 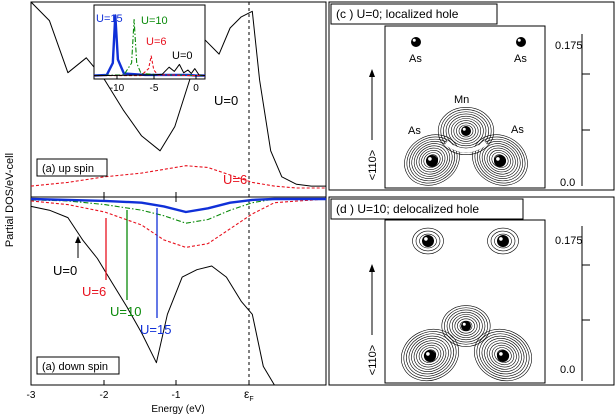 What do you see at coordinates (75, 367) in the screenshot?
I see `down-spin-label: (a) down spin` at bounding box center [75, 367].